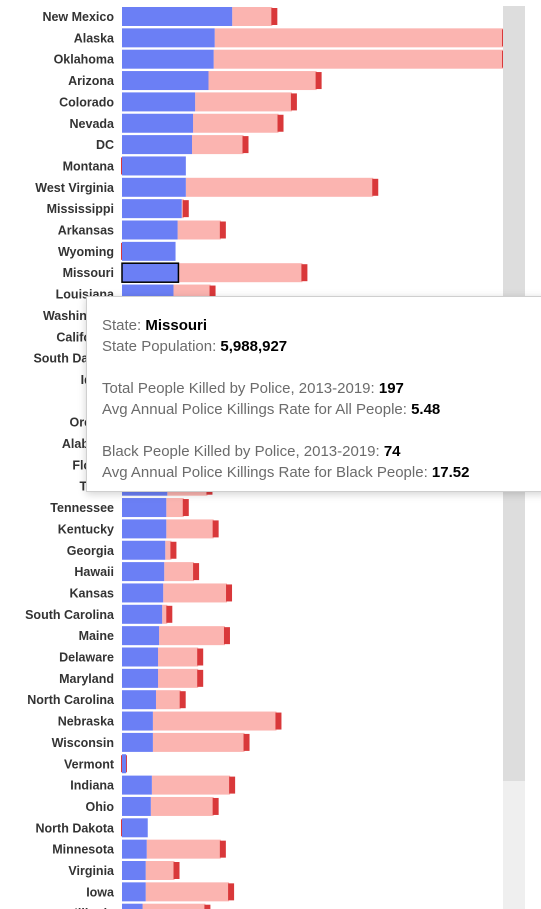 This screenshot has height=909, width=541. What do you see at coordinates (159, 102) in the screenshot?
I see `all-rate-bar-colorado` at bounding box center [159, 102].